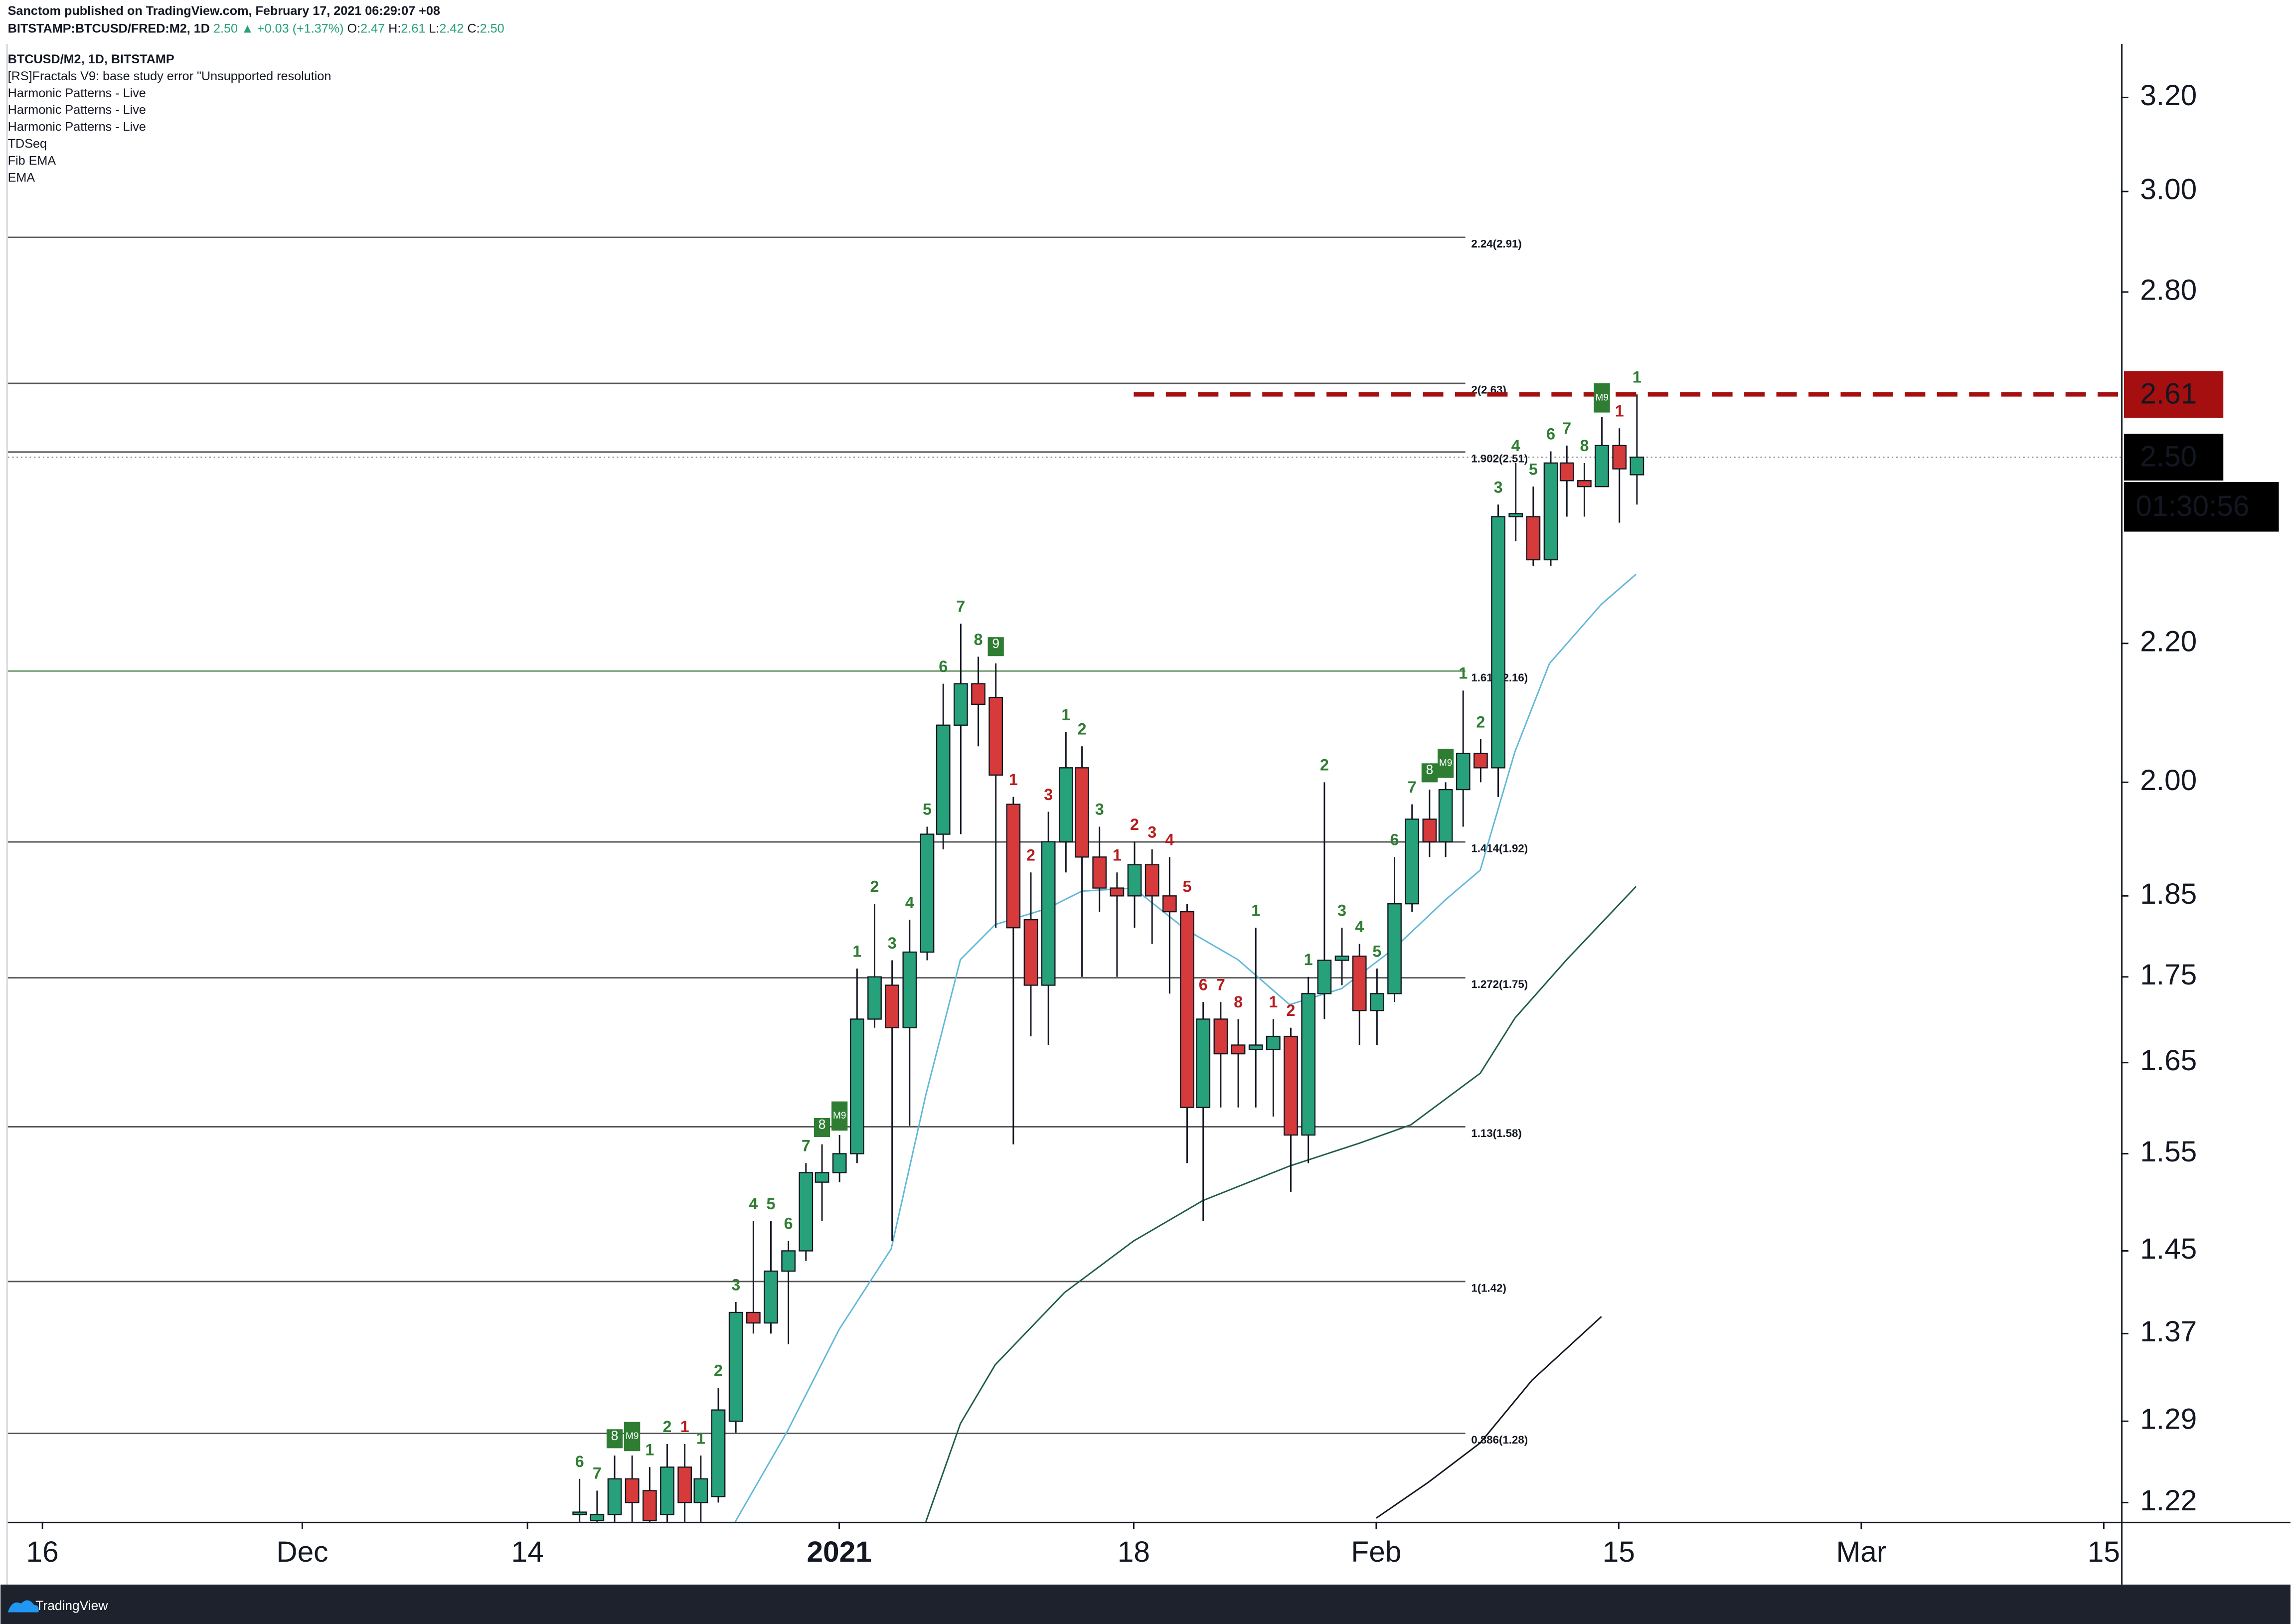 The image size is (2291, 1624). What do you see at coordinates (527, 1552) in the screenshot?
I see `x-tick-label: 14` at bounding box center [527, 1552].